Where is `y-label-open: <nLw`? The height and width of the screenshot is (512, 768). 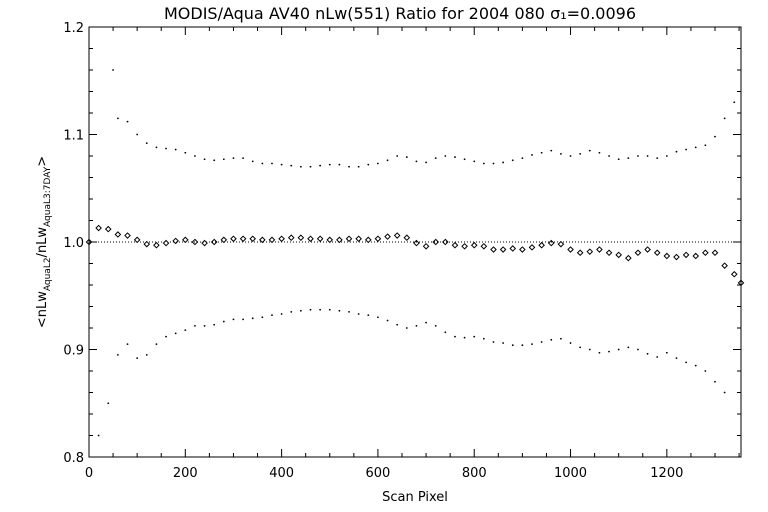 y-label-open: <nLw is located at coordinates (42, 309).